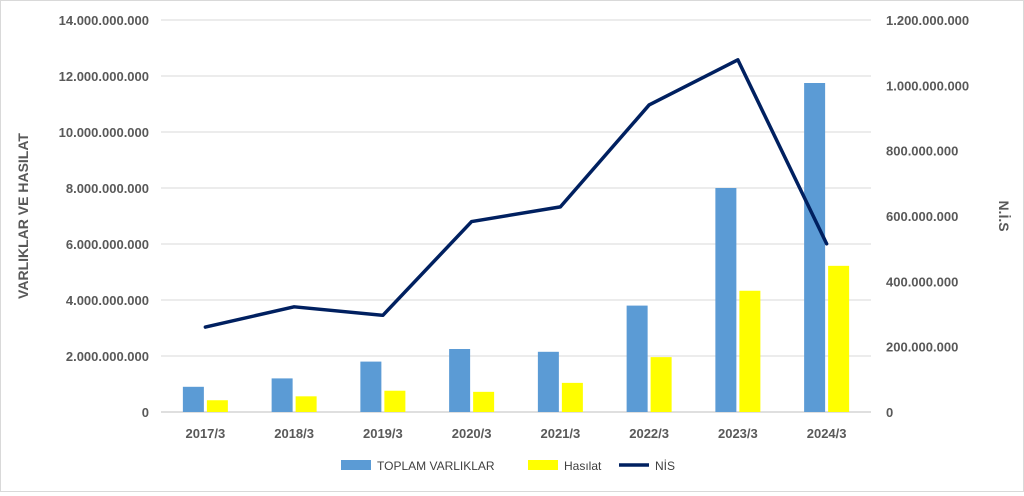  Describe the element at coordinates (104, 132) in the screenshot. I see `left-tick-label: 10.000.000.000` at that location.